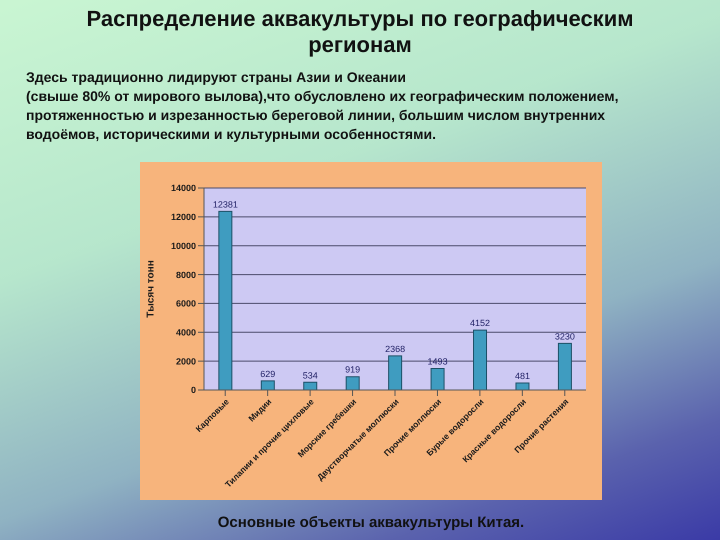  I want to click on y-tick-label: 14000, so click(183, 188).